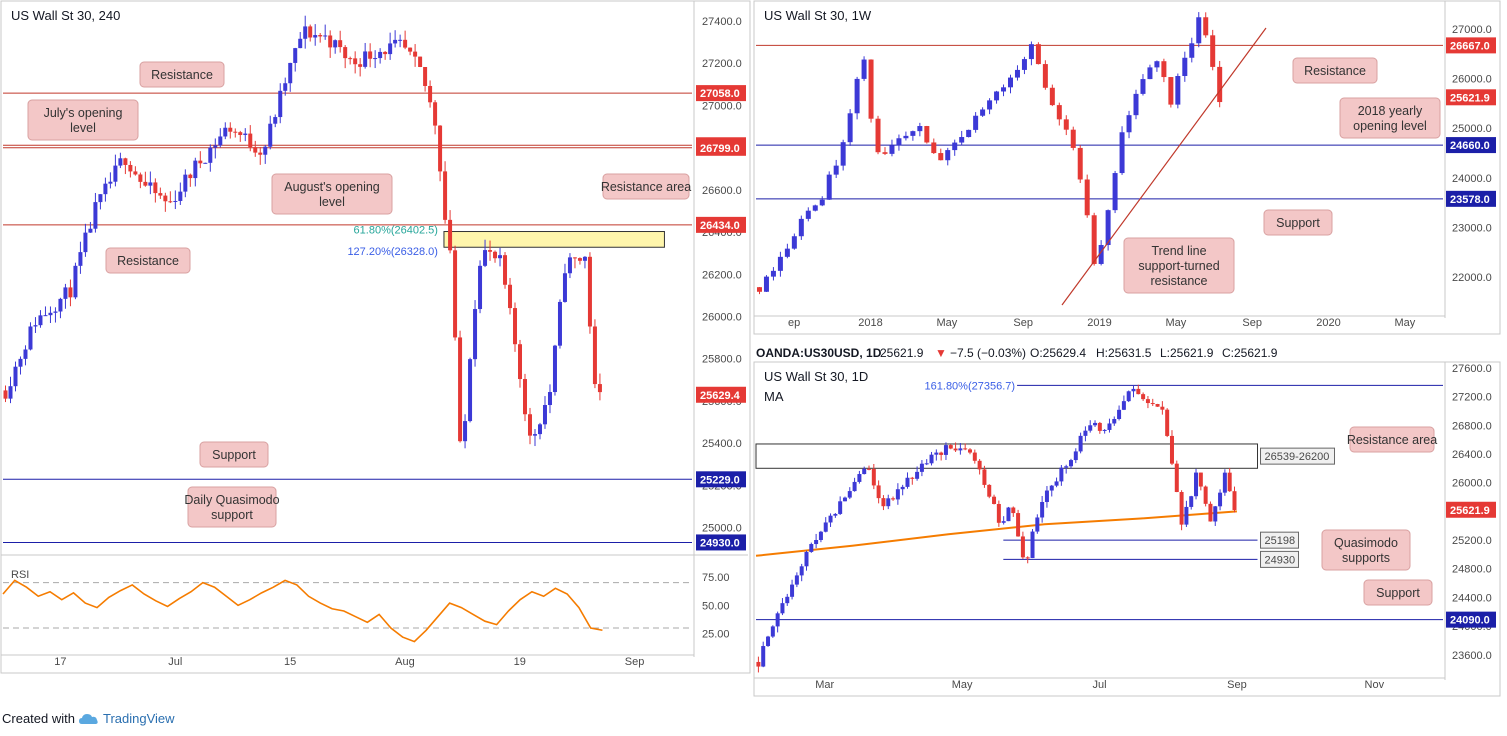 The image size is (1507, 736). I want to click on h4-annotation-resistance-lower-label: Resistance, so click(148, 261).